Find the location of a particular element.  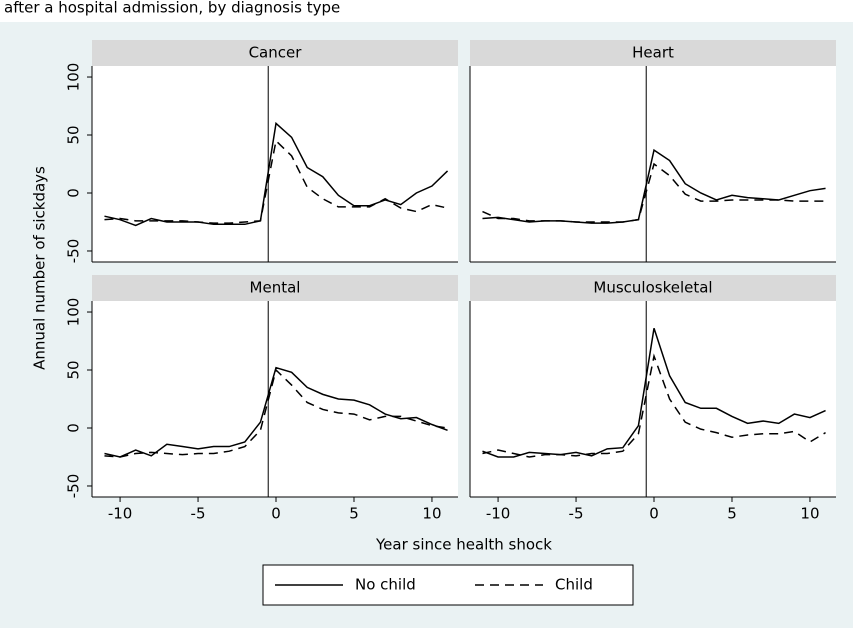

panel-title: Heart is located at coordinates (653, 53).